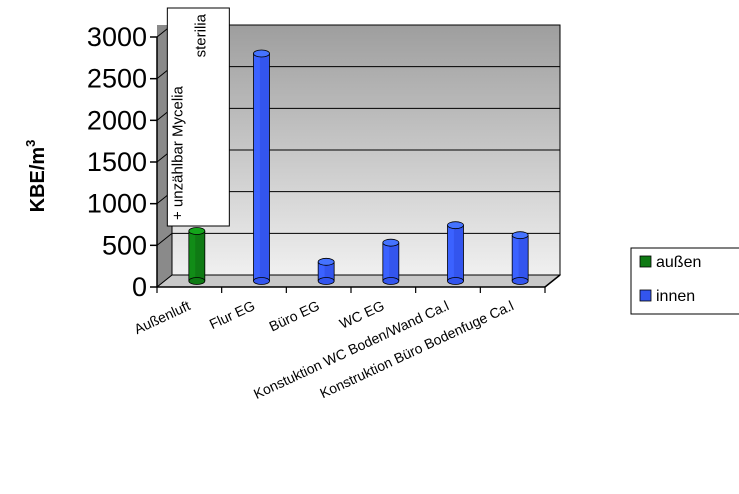 This screenshot has height=494, width=739. Describe the element at coordinates (177, 153) in the screenshot. I see `annotation-line: + unzählbar Mycelia` at that location.